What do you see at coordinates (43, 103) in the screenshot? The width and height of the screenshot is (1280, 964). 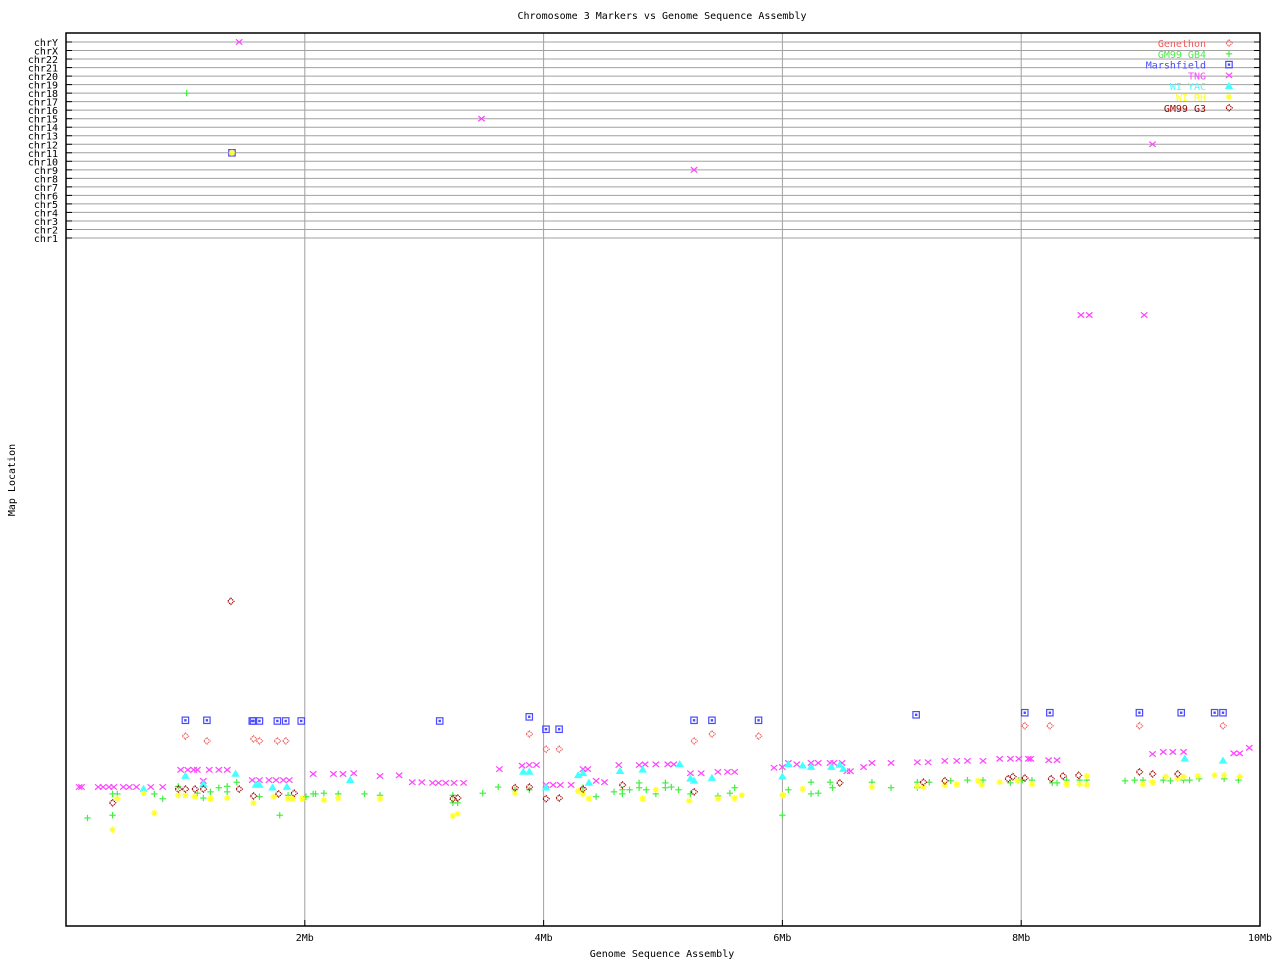 I see `y-tick-label: chr17` at bounding box center [43, 103].